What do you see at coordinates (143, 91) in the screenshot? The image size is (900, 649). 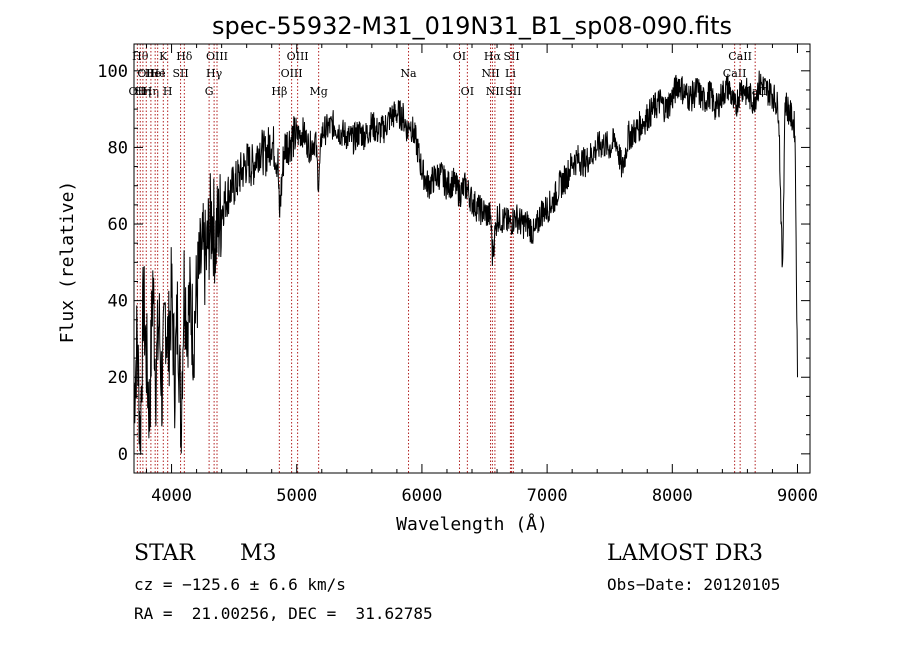 I see `line-label-2: Hη` at bounding box center [143, 91].